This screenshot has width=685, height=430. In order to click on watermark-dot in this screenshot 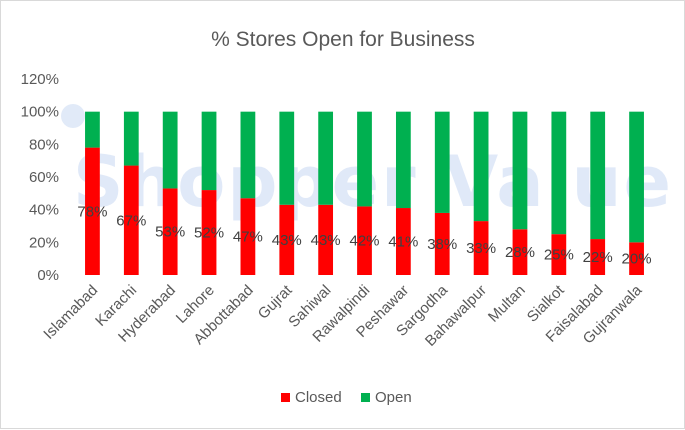, I will do `click(73, 116)`.